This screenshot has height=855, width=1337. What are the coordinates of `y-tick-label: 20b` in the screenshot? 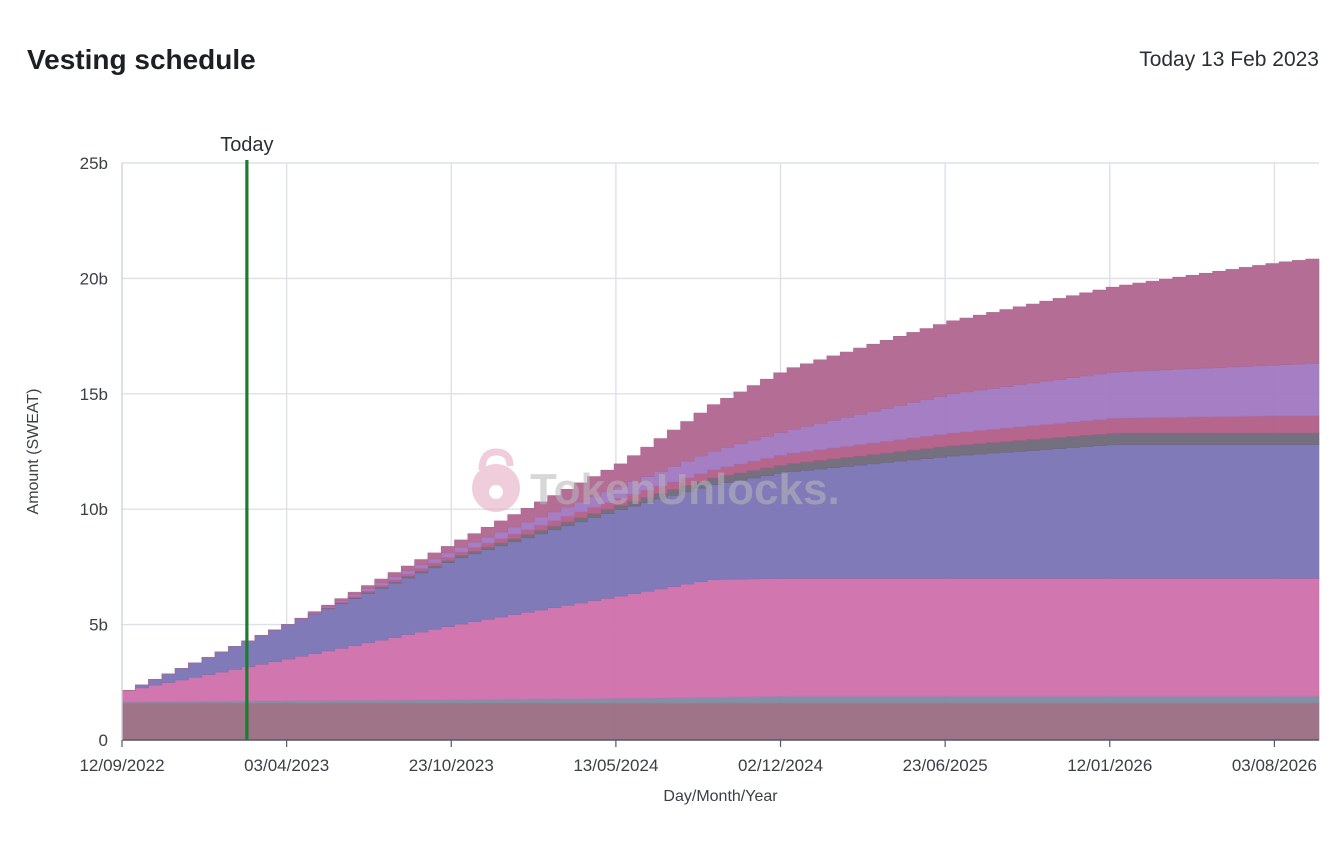 It's located at (94, 278).